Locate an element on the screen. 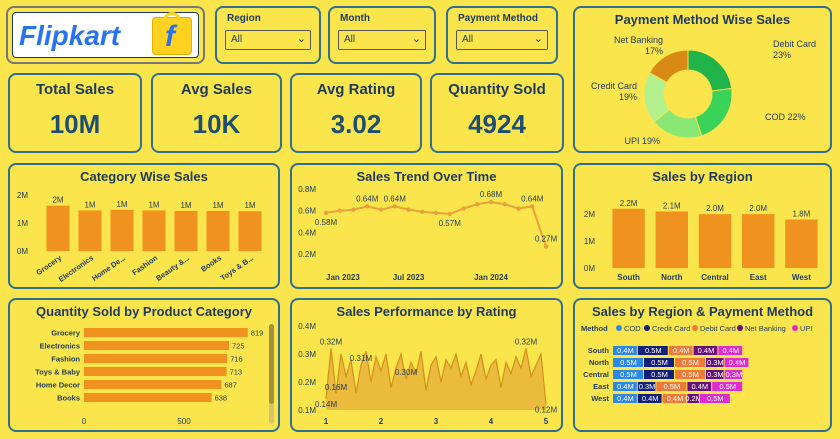 This screenshot has width=840, height=439. scrollbar-thumb is located at coordinates (271, 364).